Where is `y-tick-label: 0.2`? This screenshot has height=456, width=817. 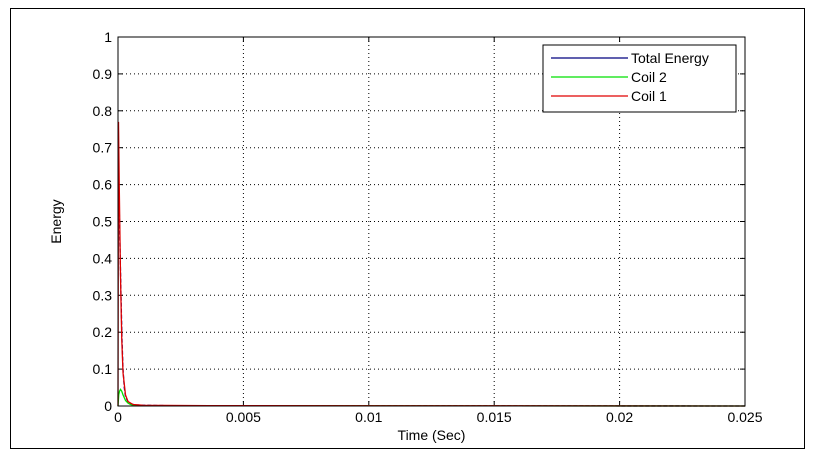
y-tick-label: 0.2 is located at coordinates (103, 332).